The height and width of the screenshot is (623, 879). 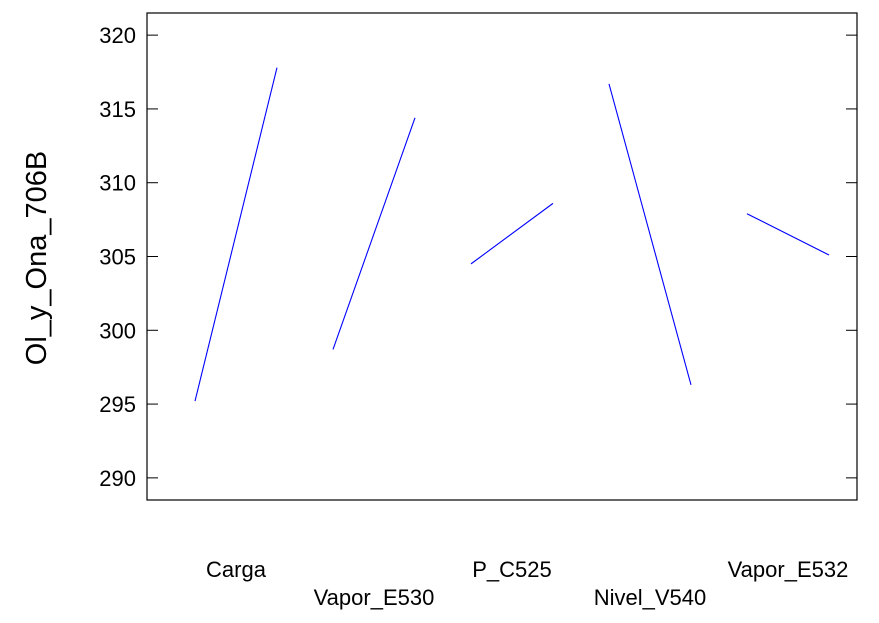 What do you see at coordinates (117, 183) in the screenshot?
I see `y-tick-label: 310` at bounding box center [117, 183].